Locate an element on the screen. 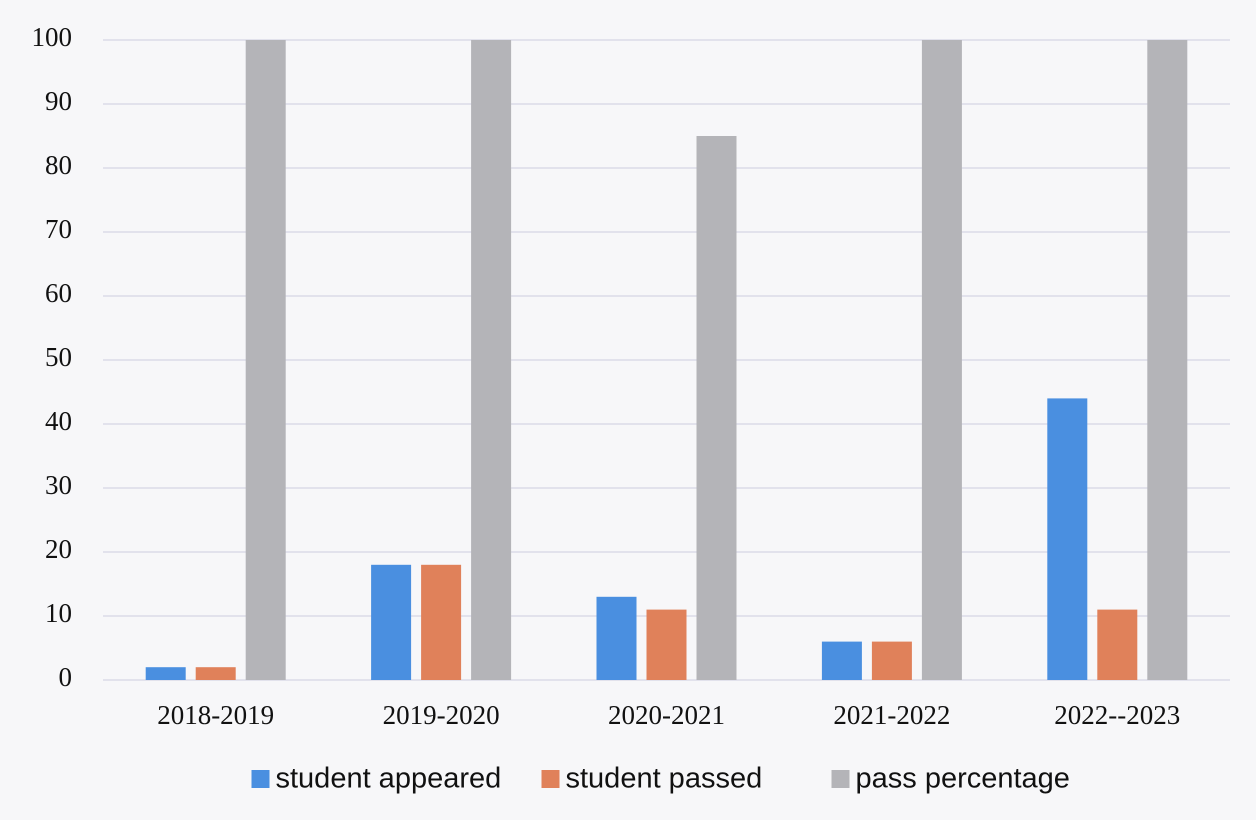  legend-label: student passed is located at coordinates (664, 779).